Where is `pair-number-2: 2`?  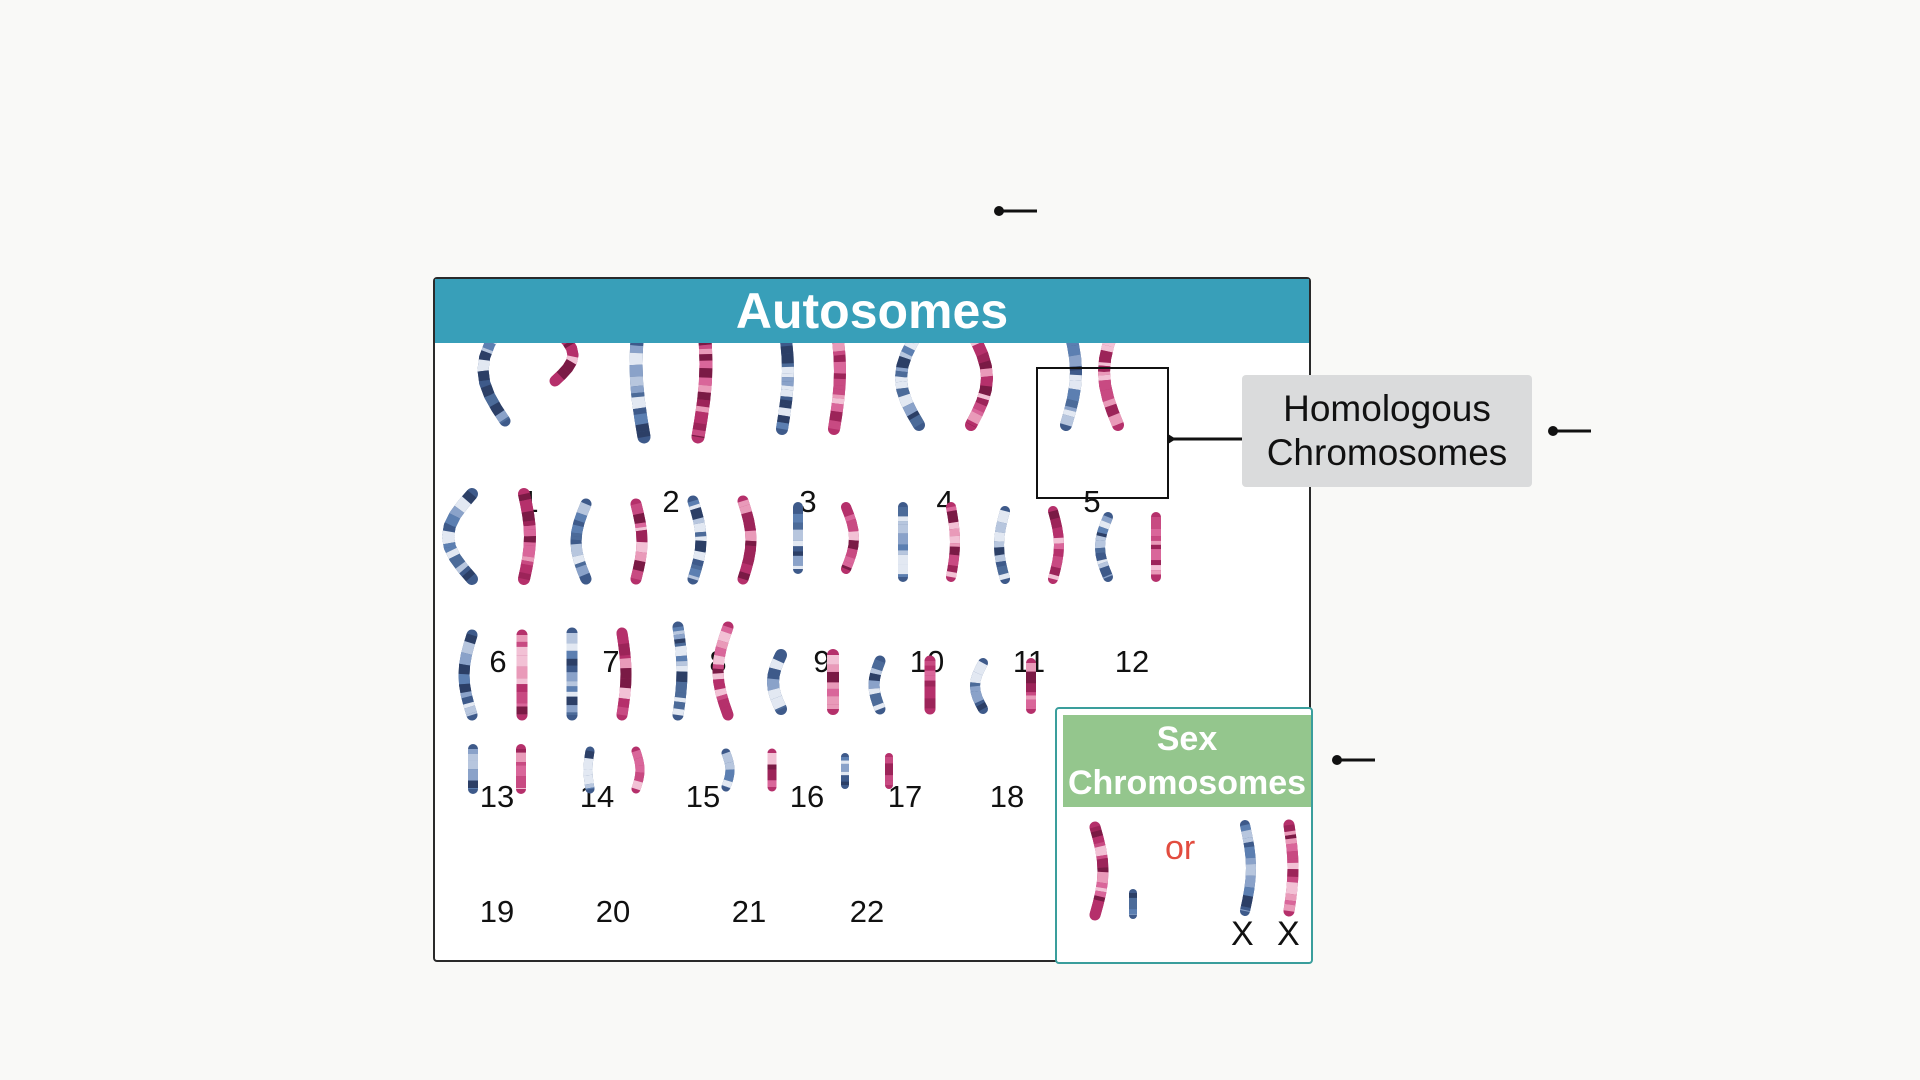
pair-number-2: 2 is located at coordinates (670, 501).